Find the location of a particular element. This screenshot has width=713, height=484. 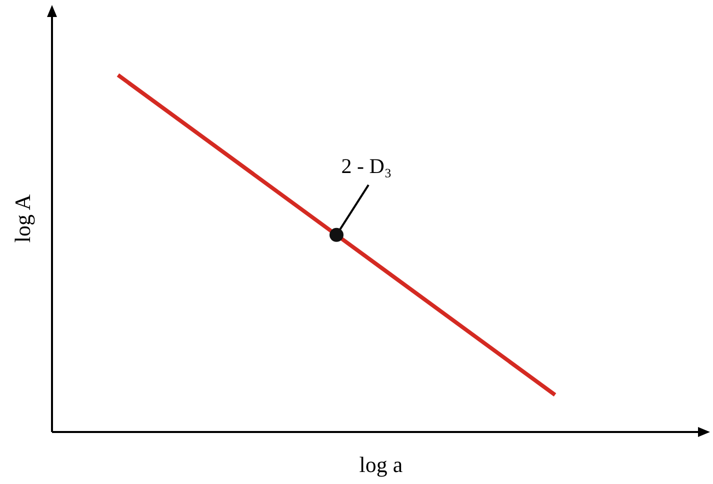

x-axis-title: log a is located at coordinates (381, 464).